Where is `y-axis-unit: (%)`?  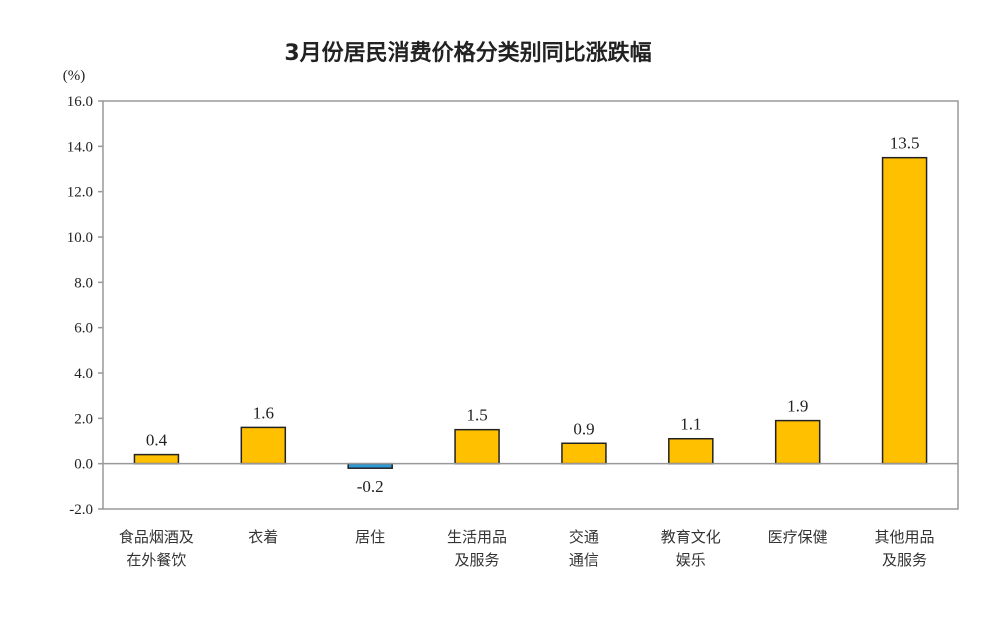
y-axis-unit: (%) is located at coordinates (74, 76).